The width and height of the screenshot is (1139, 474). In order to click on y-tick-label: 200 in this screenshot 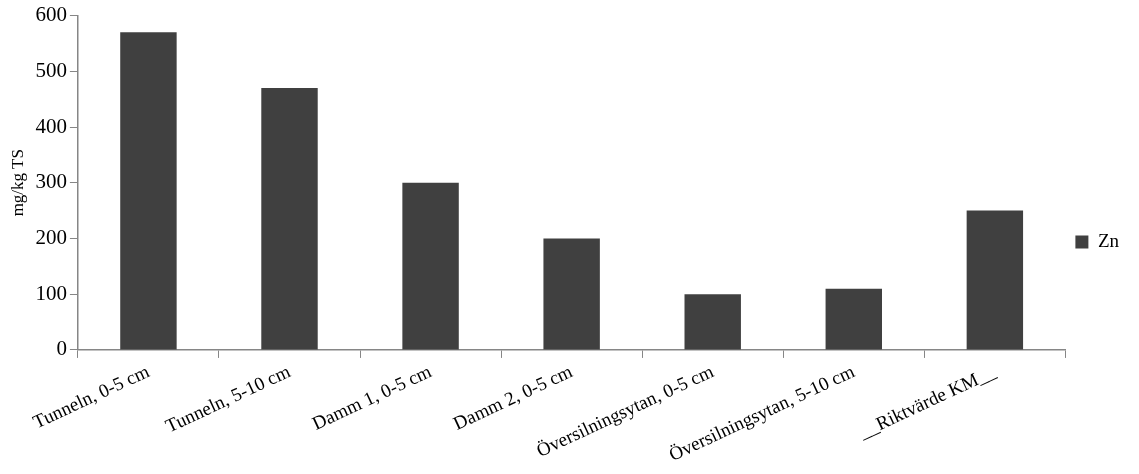, I will do `click(51, 237)`.